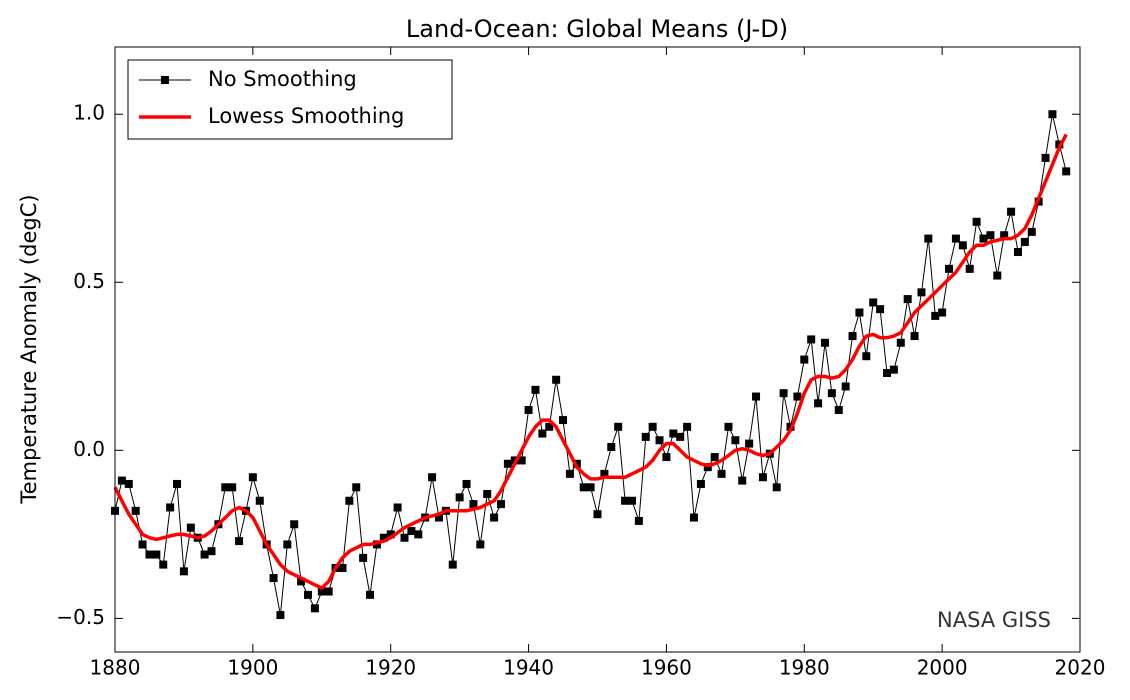  Describe the element at coordinates (306, 116) in the screenshot. I see `legend-label: Lowess Smoothing` at that location.